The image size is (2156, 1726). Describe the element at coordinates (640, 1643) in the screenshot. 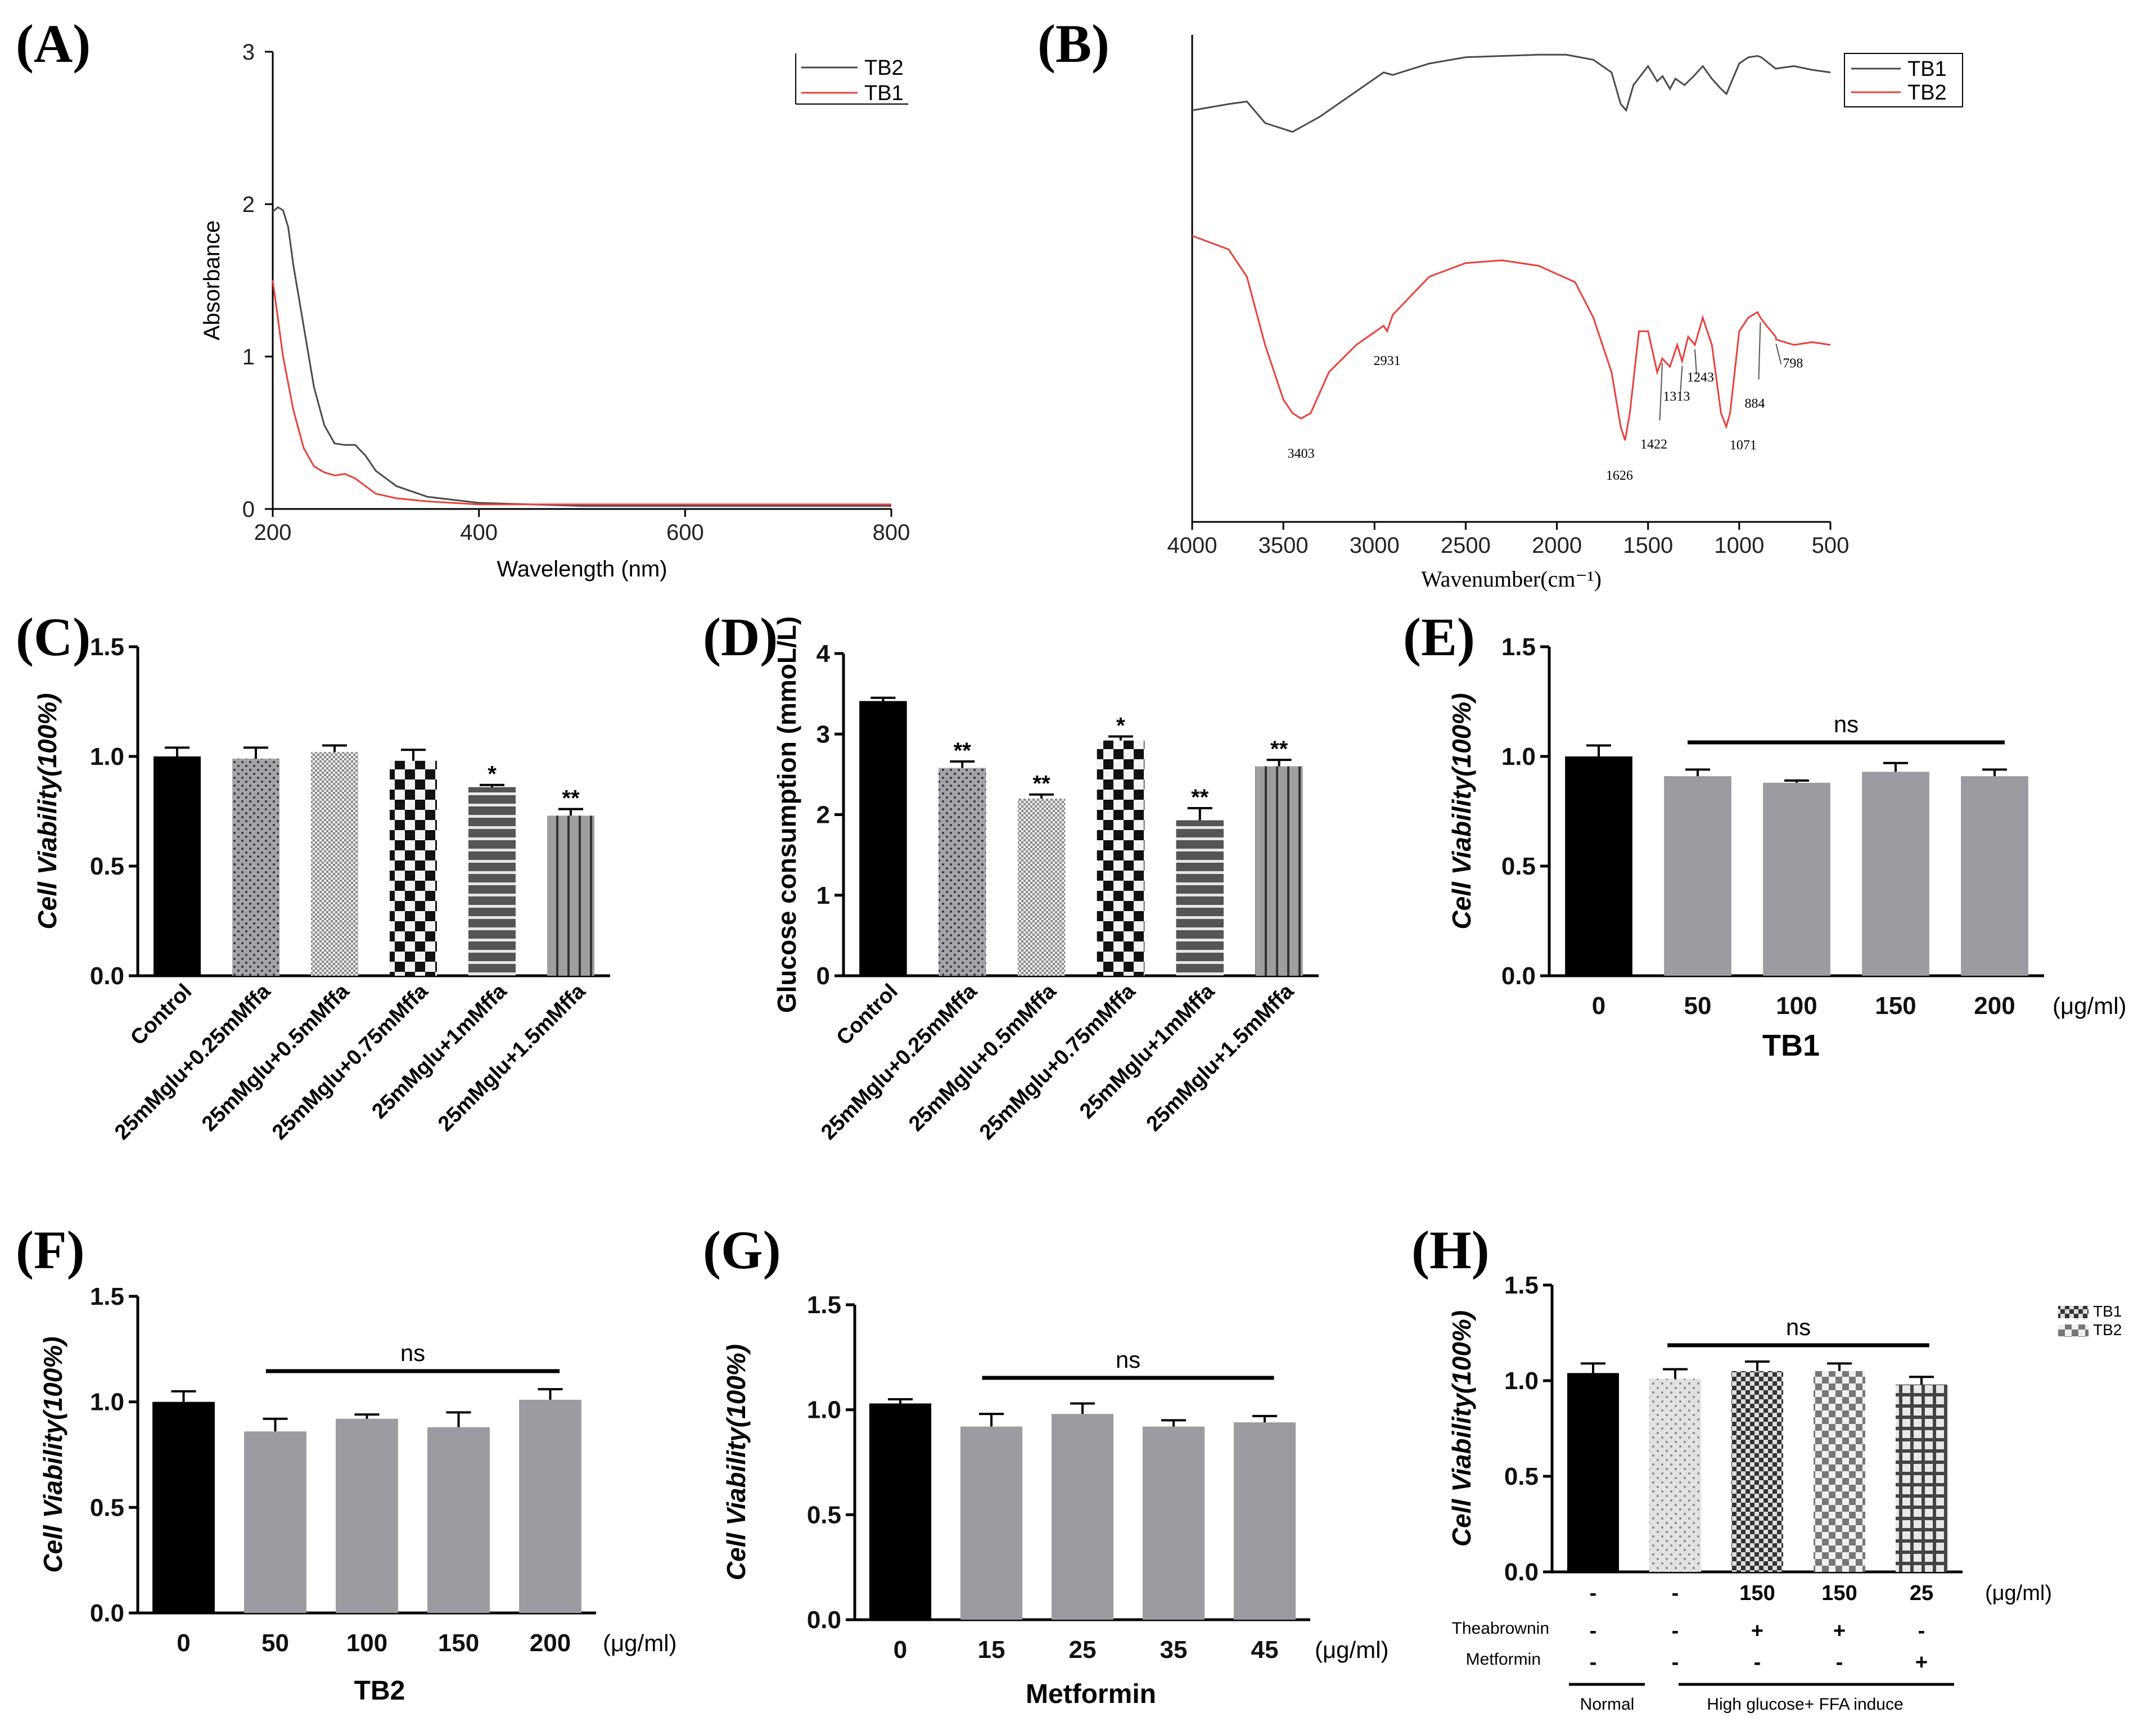

I see `panel-f-unit-label: (μg/ml)` at that location.